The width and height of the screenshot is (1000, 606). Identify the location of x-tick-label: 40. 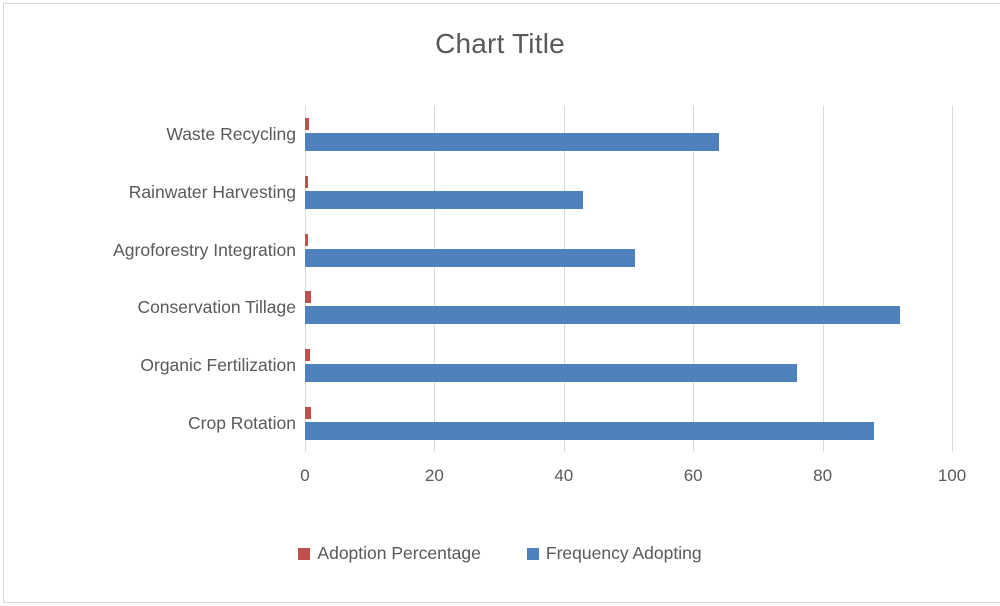
(564, 475).